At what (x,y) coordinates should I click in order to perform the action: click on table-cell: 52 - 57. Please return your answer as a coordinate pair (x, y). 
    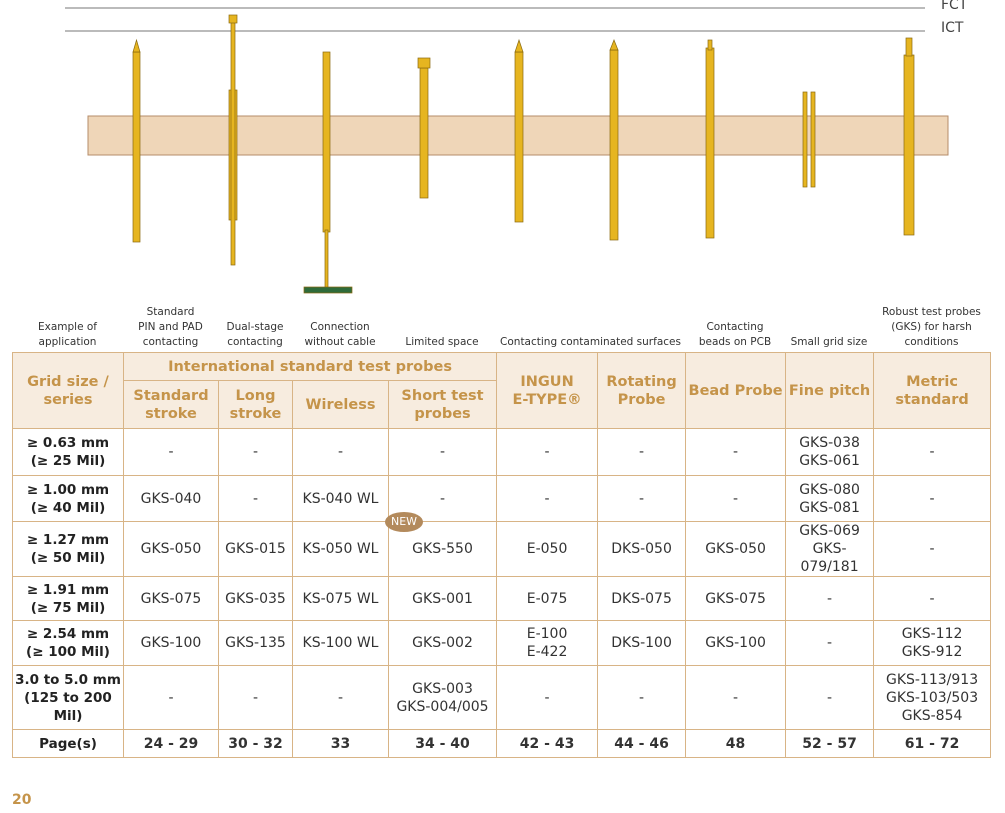
    Looking at the image, I should click on (830, 743).